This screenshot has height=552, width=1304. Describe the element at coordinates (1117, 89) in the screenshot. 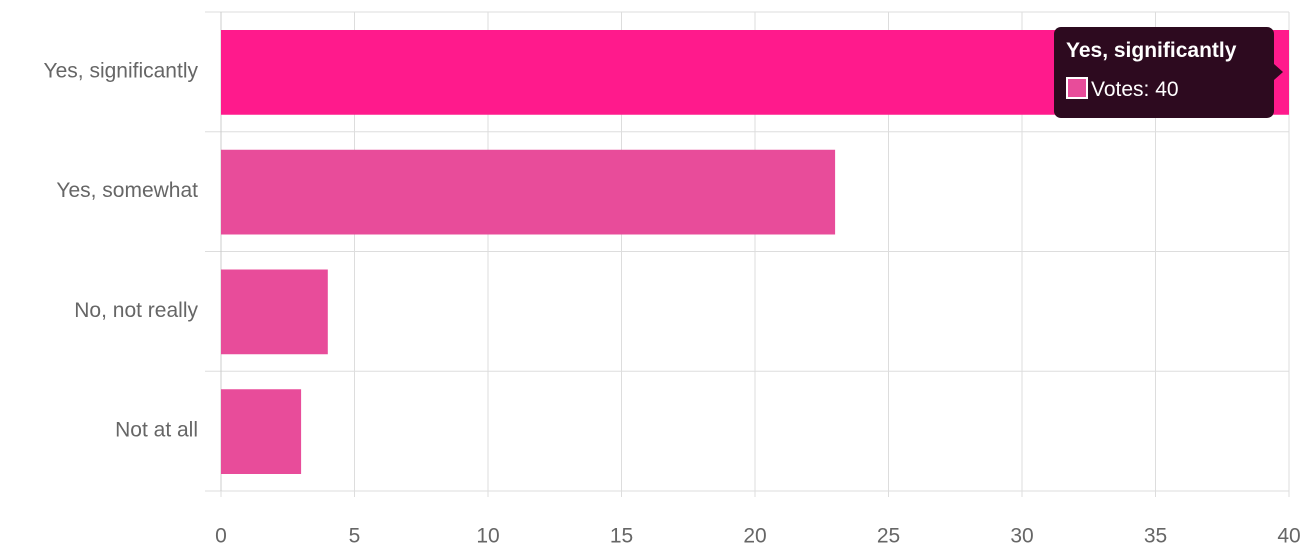

I see `tooltip-series: Votes` at that location.